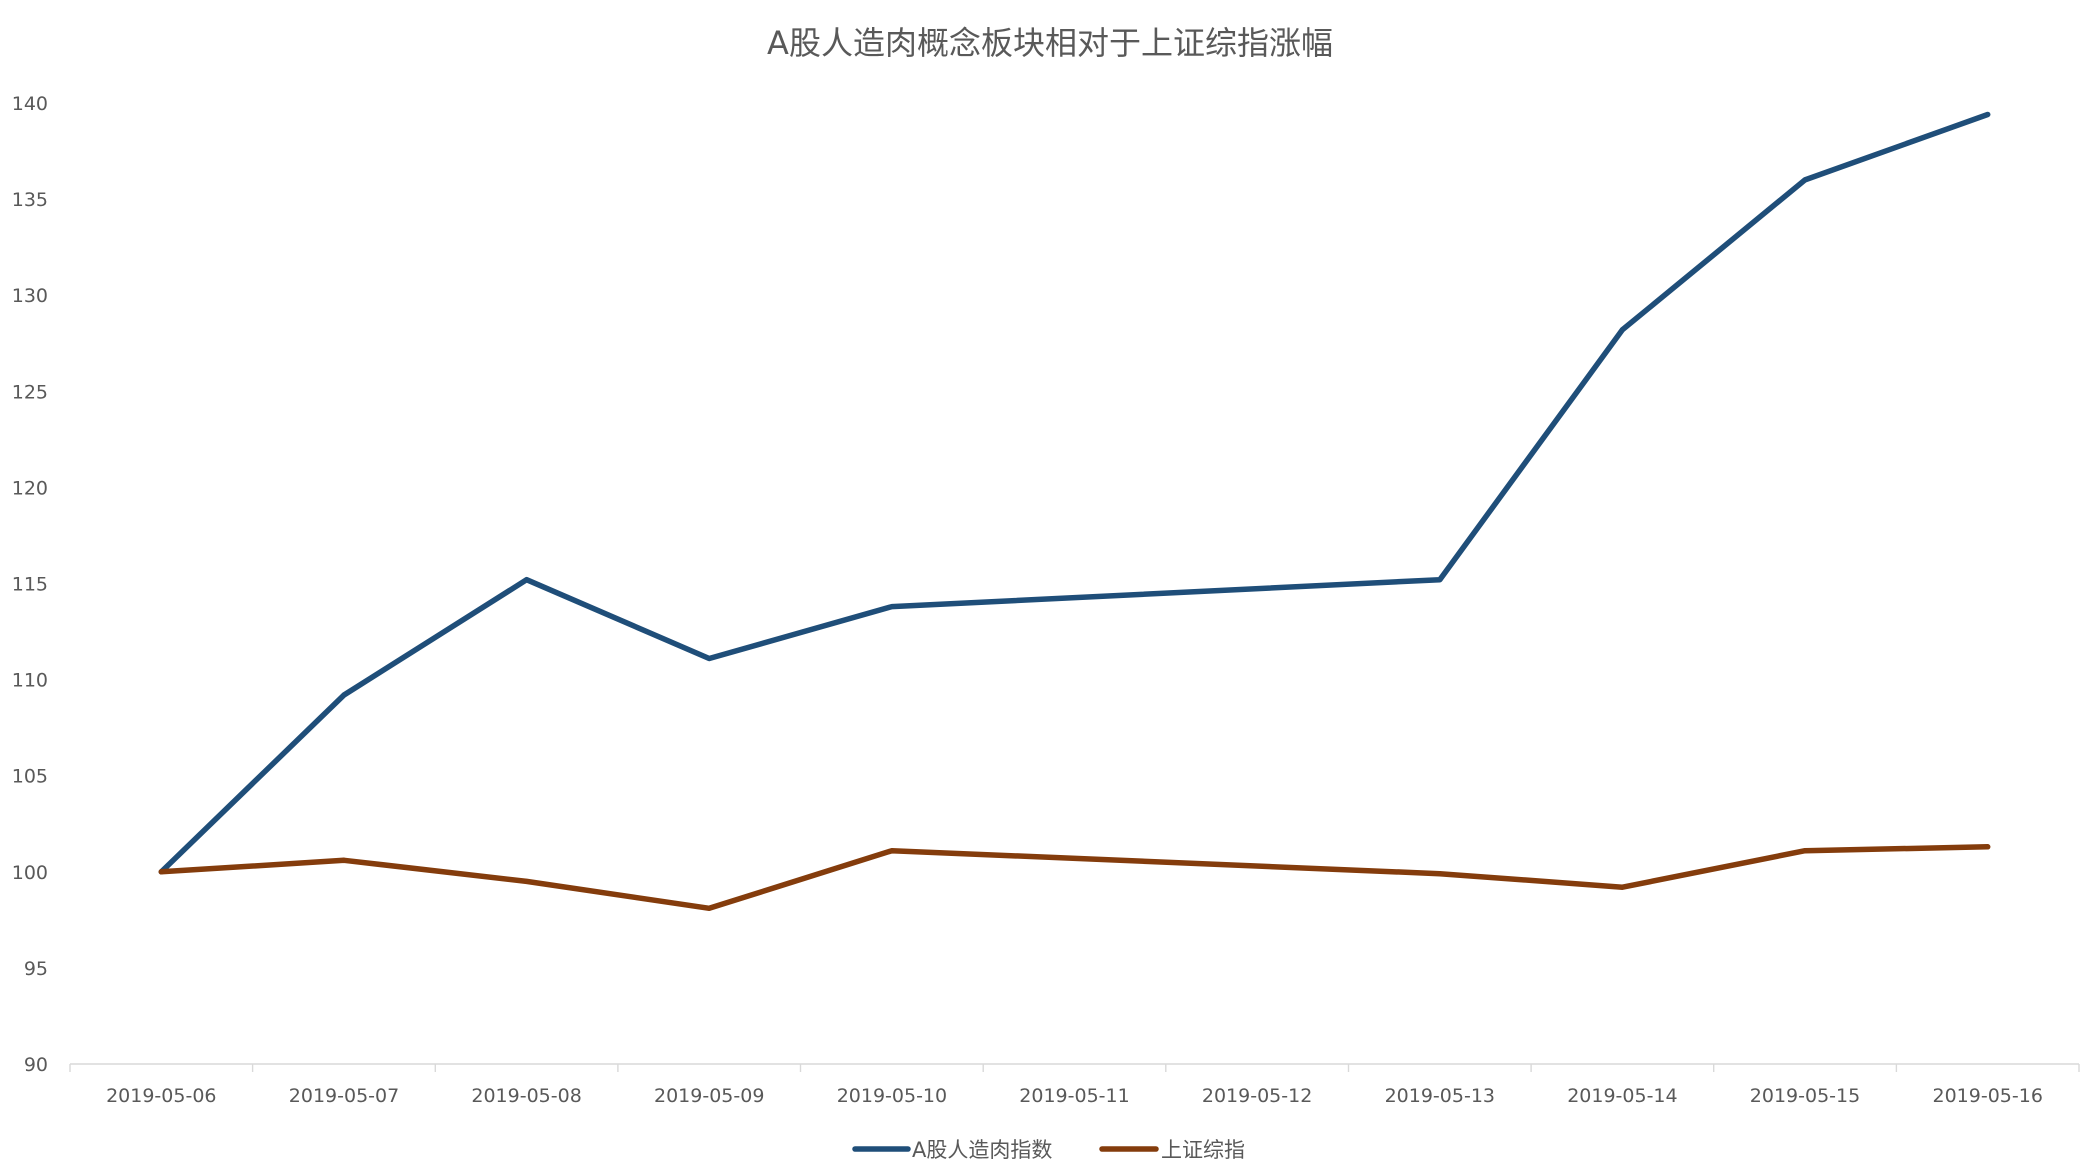 The height and width of the screenshot is (1175, 2097). I want to click on legend: A股人造肉指数 上证综指, so click(1048, 1150).